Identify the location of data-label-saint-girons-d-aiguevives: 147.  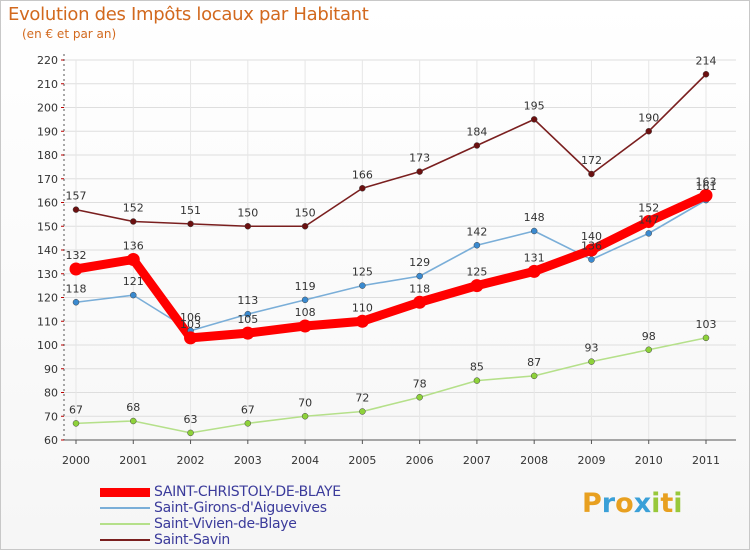
(648, 219).